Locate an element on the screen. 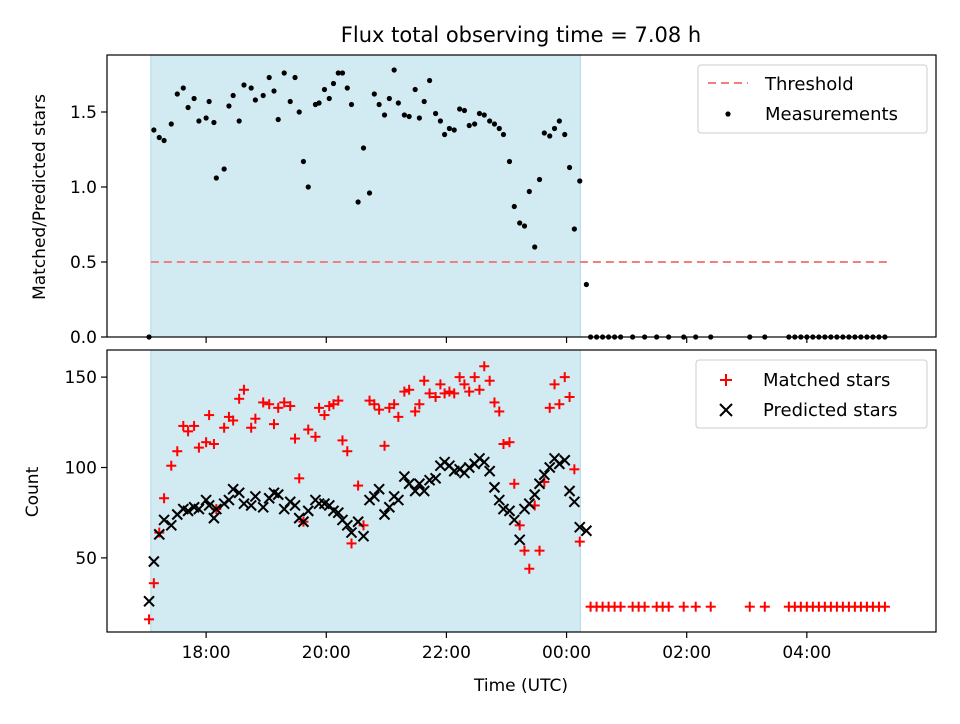 This screenshot has width=960, height=724. legend-predicted-x-mark is located at coordinates (726, 410).